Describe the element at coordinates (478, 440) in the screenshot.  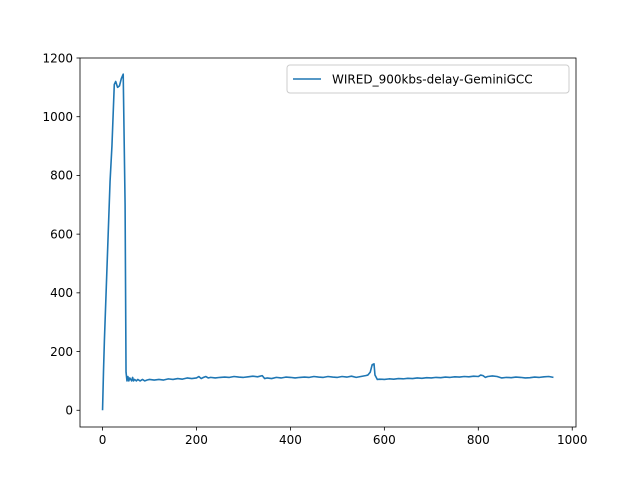
I see `x-tick-label: 800` at that location.